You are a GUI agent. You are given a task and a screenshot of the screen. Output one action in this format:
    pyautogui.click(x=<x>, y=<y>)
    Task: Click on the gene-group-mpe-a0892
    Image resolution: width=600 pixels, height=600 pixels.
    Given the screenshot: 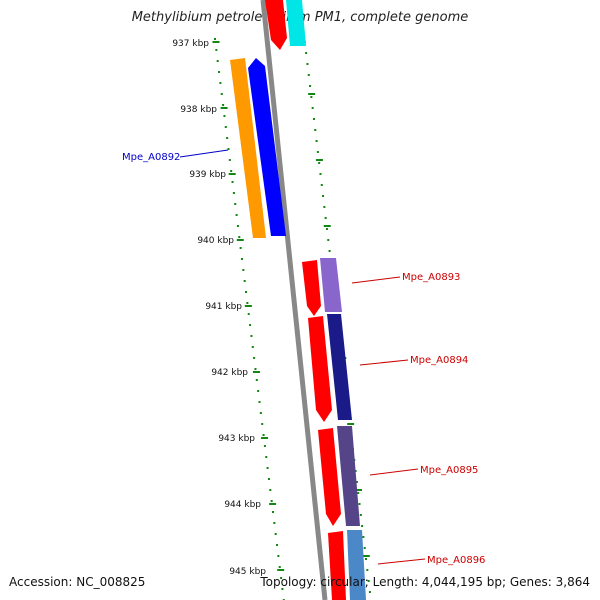 What is the action you would take?
    pyautogui.click(x=258, y=148)
    